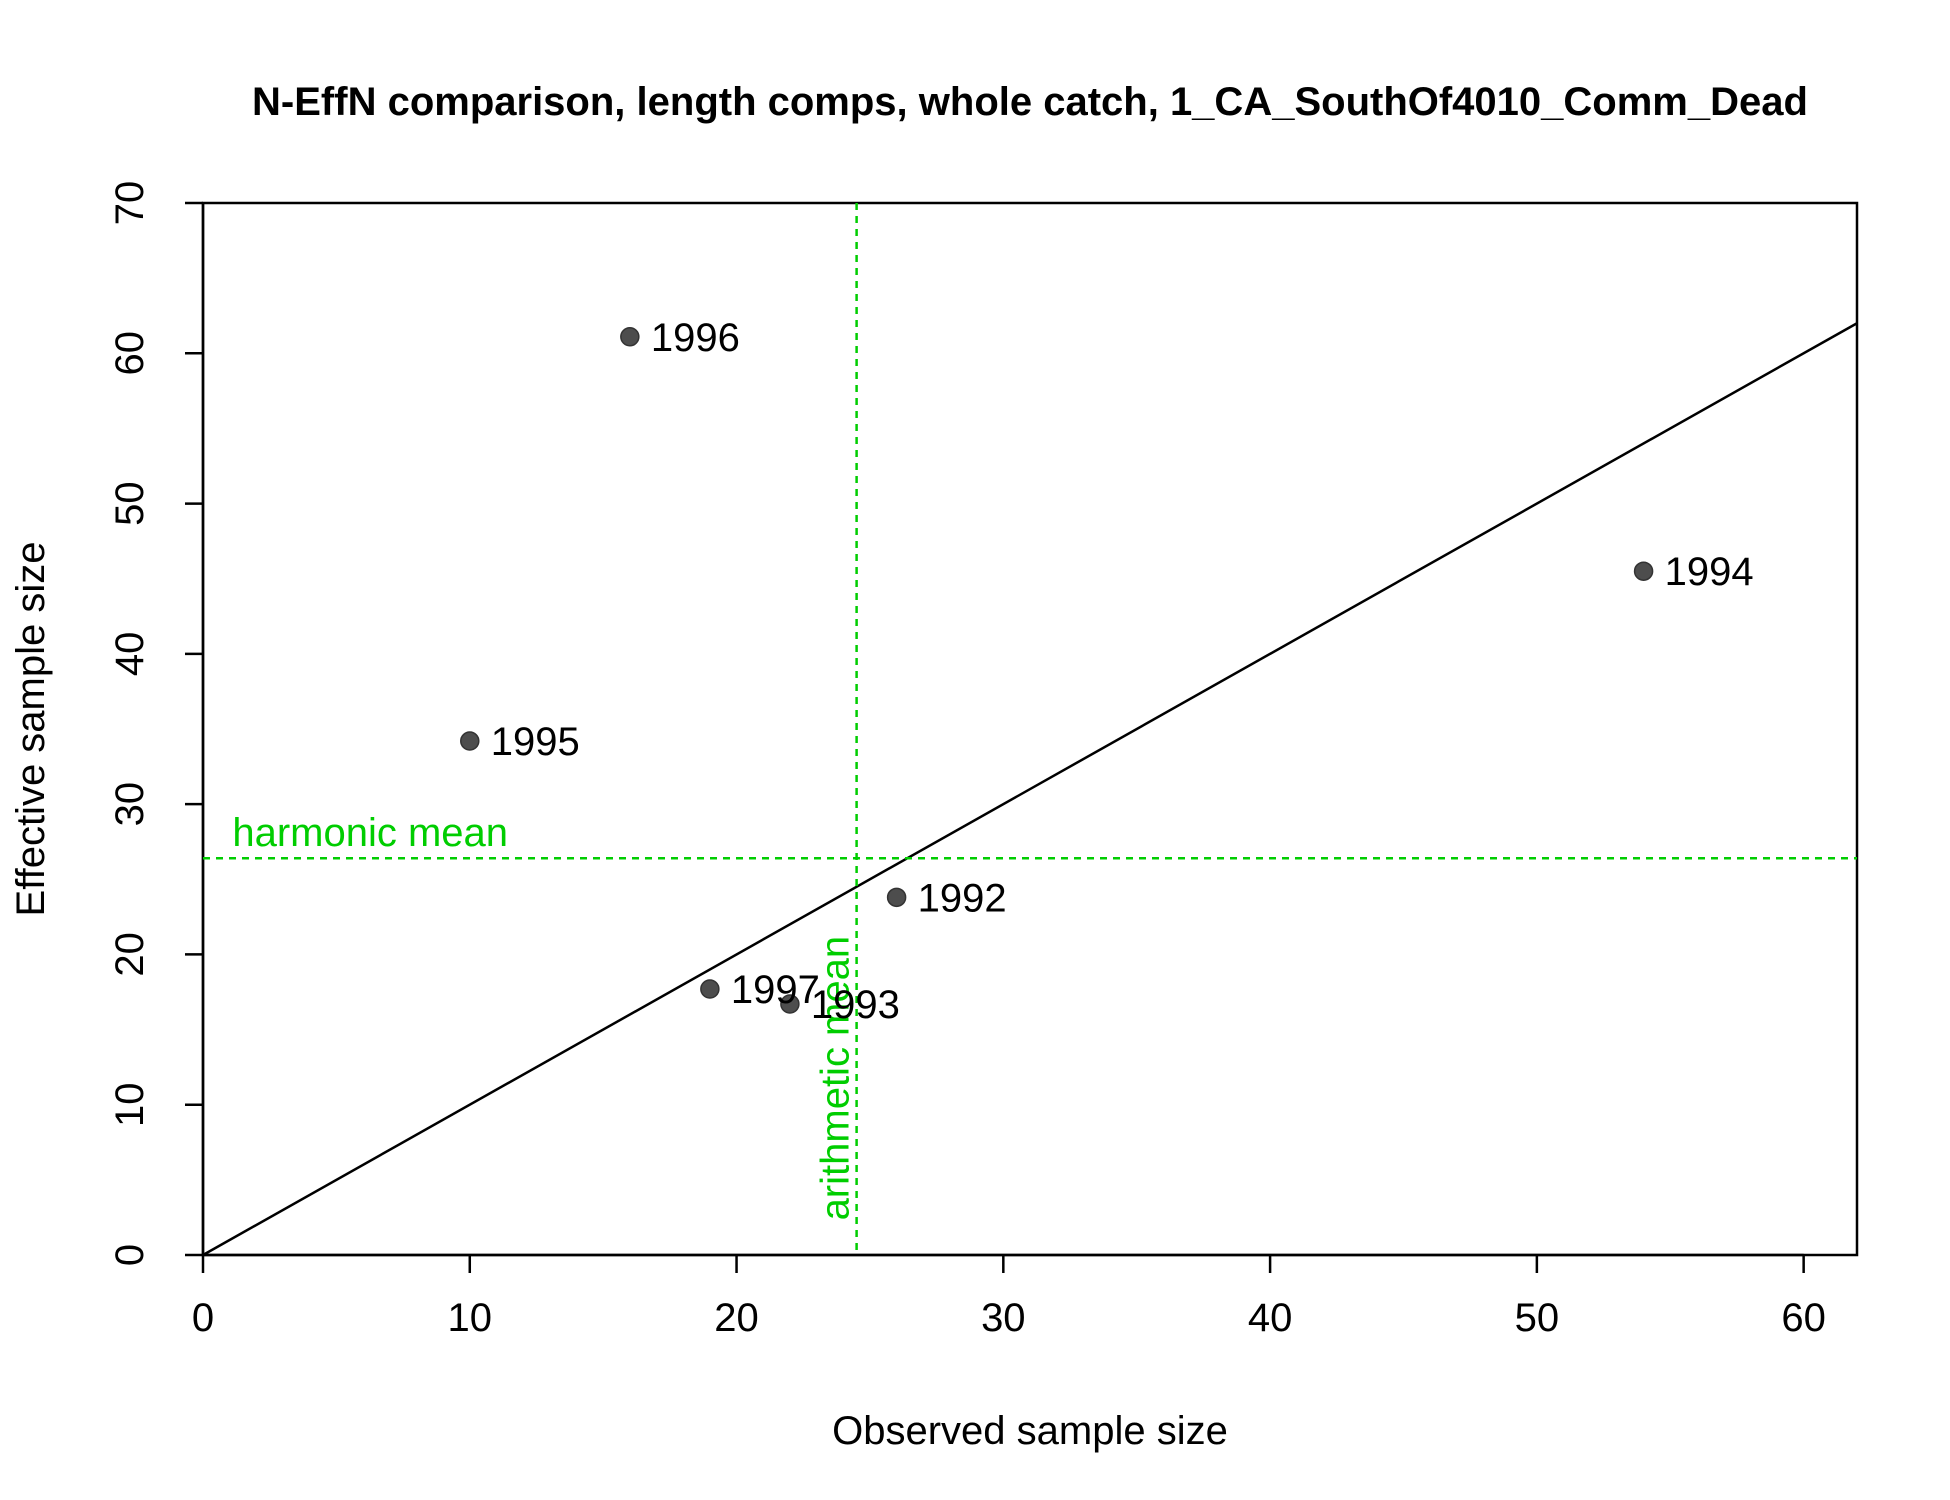 This screenshot has height=1500, width=1950. I want to click on y-tick-label: 60, so click(130, 353).